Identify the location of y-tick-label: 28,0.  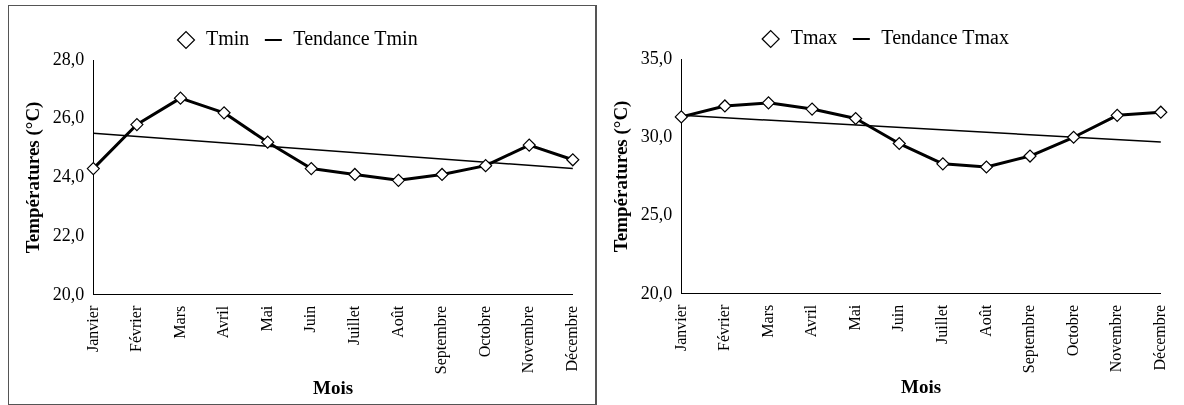
(68, 58).